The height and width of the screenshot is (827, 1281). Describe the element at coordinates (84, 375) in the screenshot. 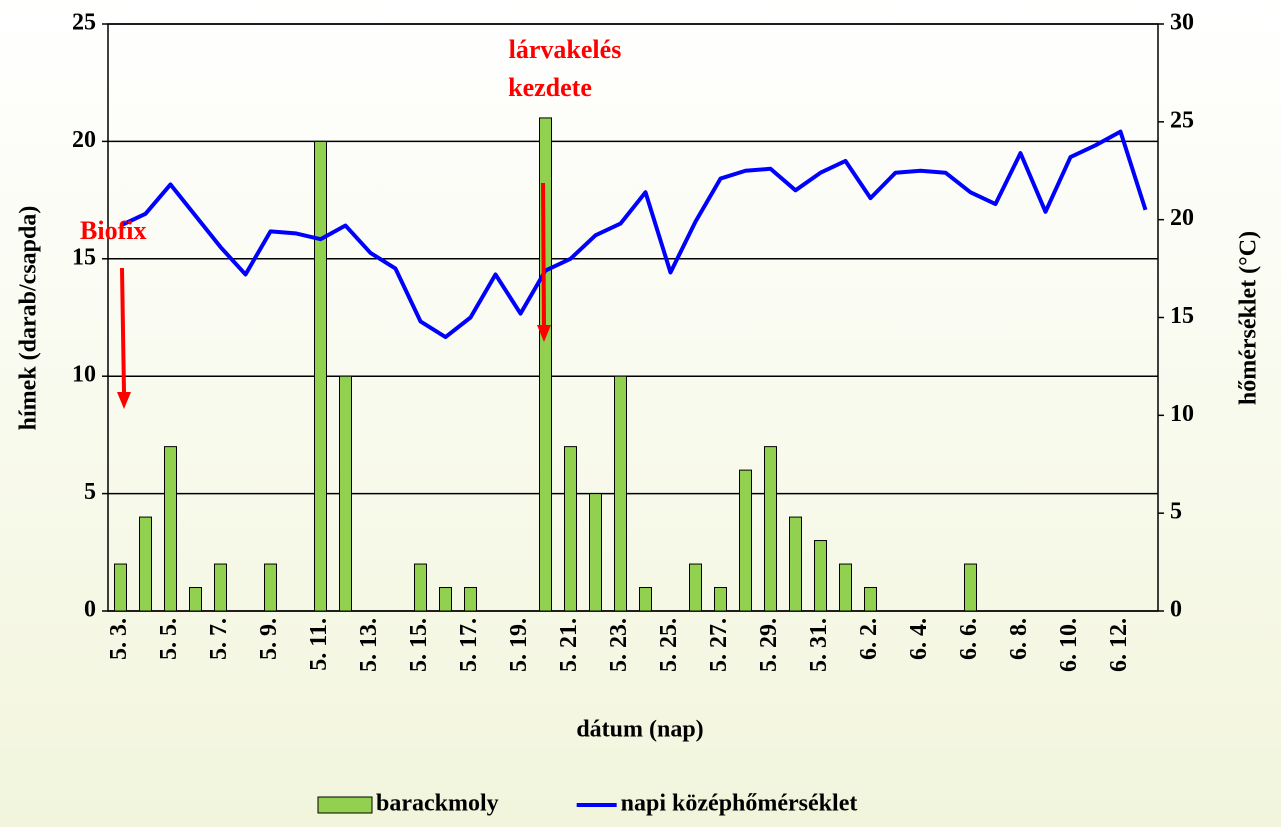

I see `y-tick-label: 10` at that location.